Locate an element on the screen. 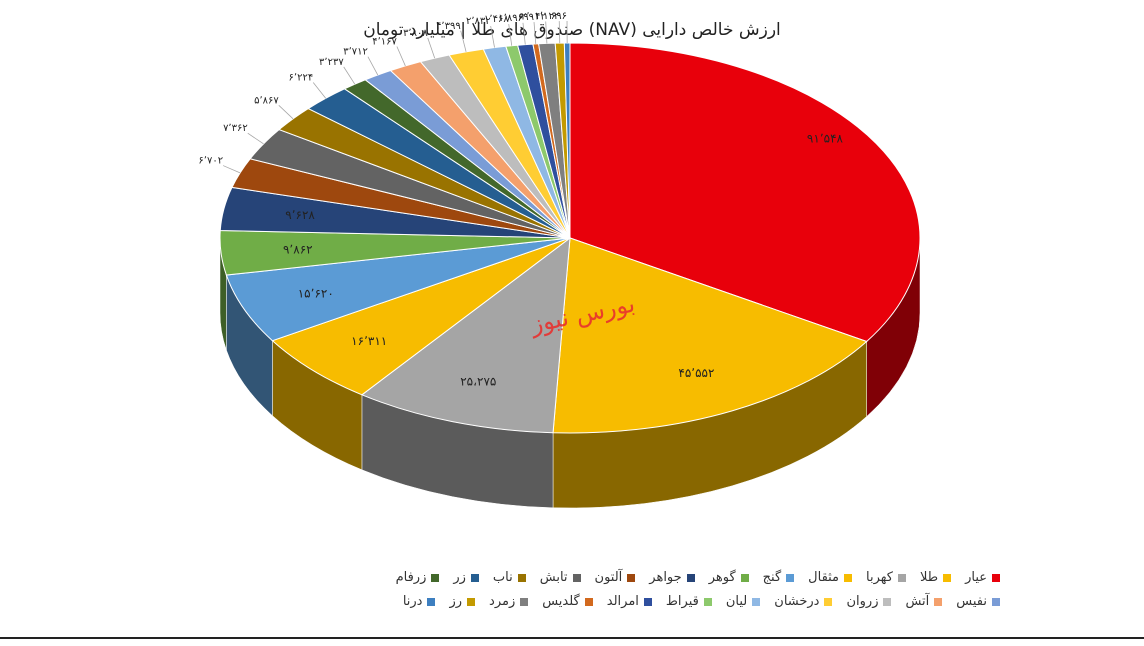  legend-item: زمرد is located at coordinates (509, 601).